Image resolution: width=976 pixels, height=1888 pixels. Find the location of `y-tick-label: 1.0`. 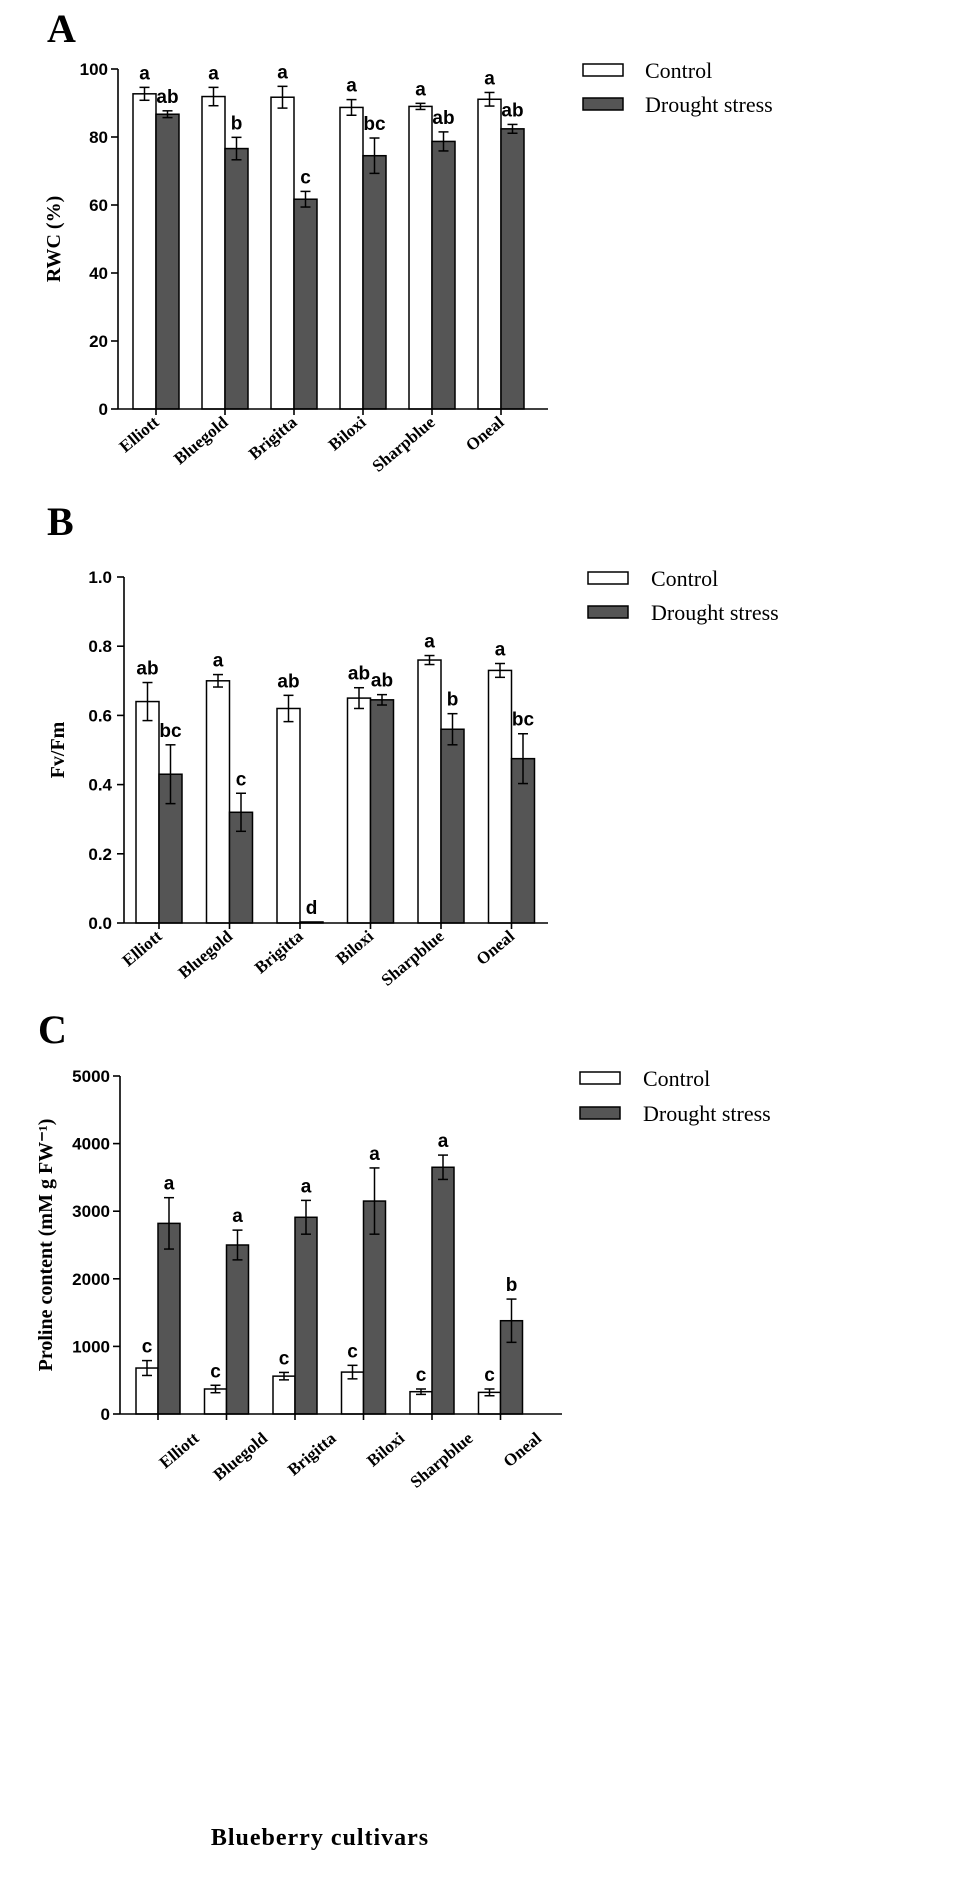

y-tick-label: 1.0 is located at coordinates (100, 577).